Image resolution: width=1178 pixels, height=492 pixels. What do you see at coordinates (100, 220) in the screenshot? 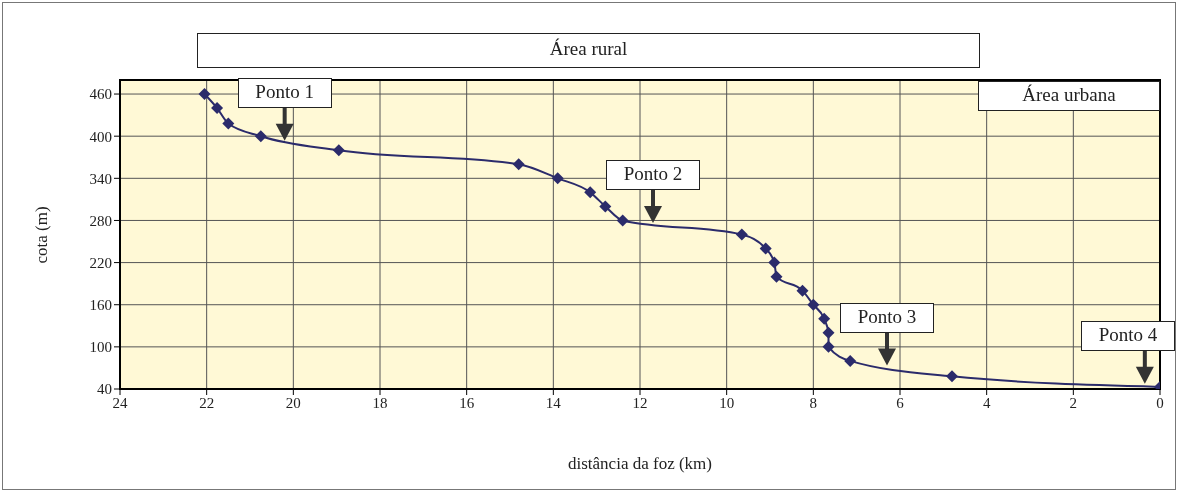
I see `y-tick-label: 280` at bounding box center [100, 220].